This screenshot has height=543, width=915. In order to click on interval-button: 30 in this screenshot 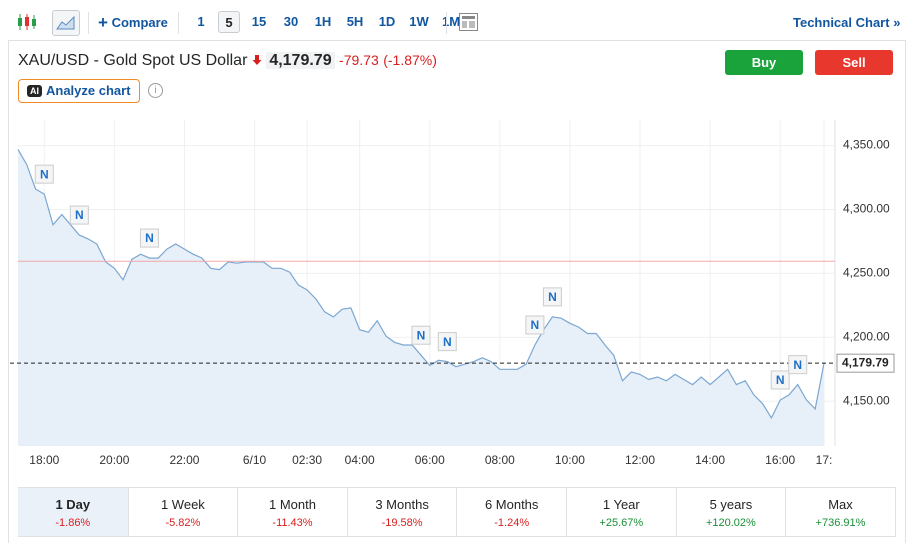, I will do `click(291, 21)`.